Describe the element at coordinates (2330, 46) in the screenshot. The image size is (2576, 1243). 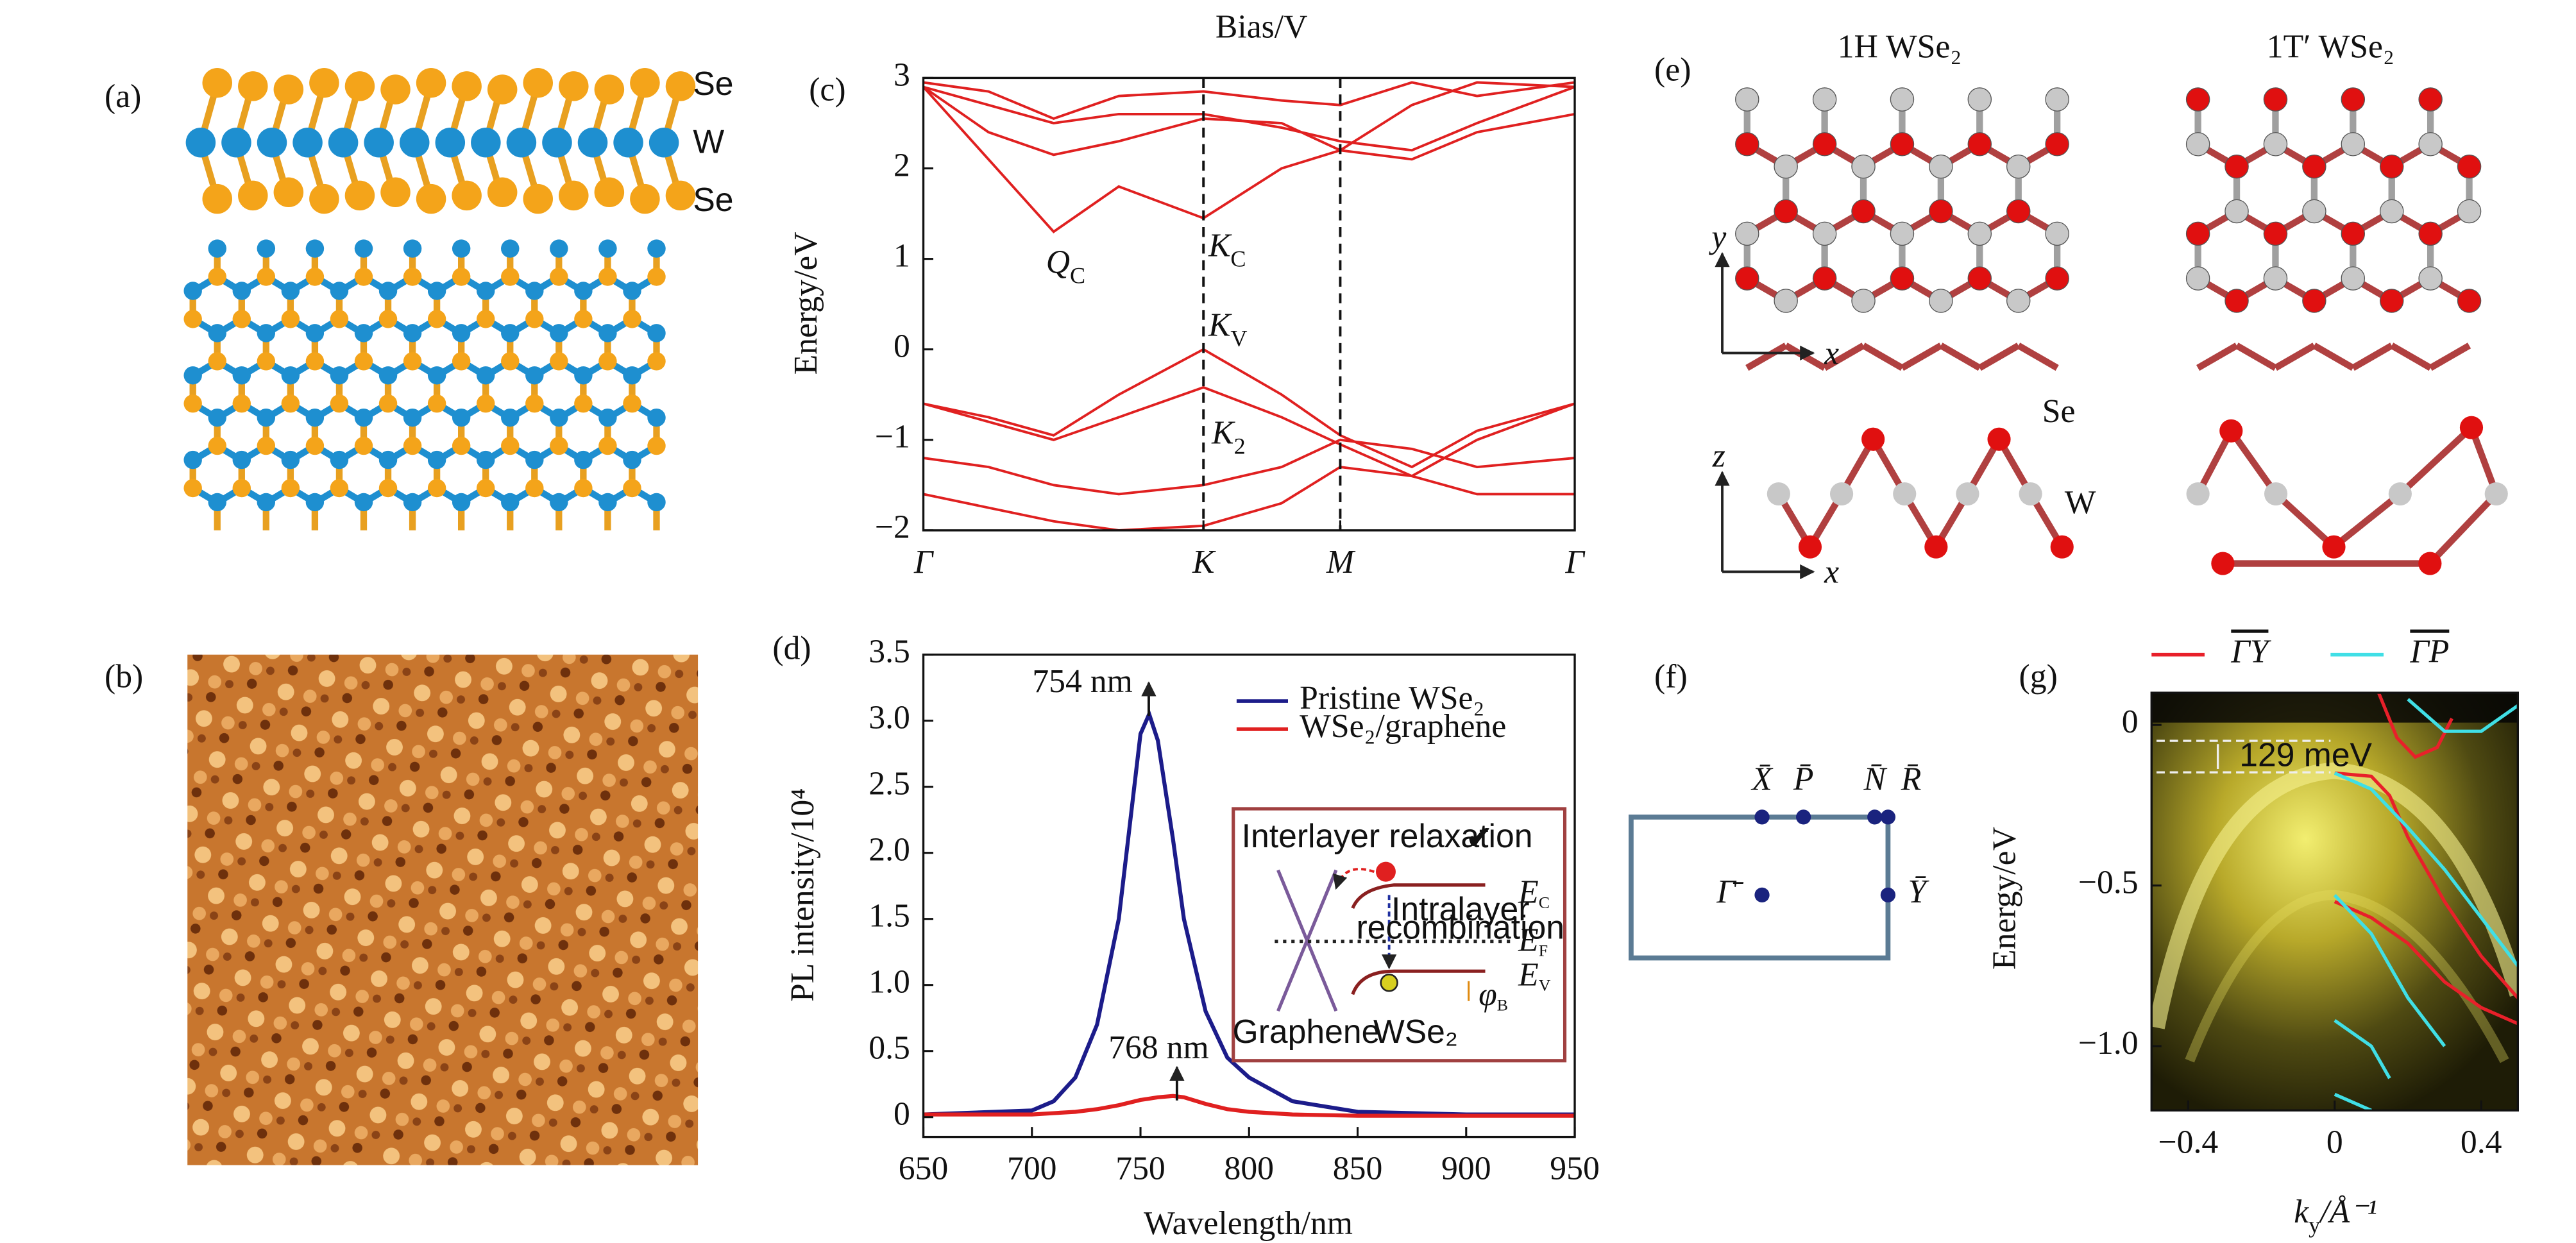
I see `structure-title: 1T′ WSe₂` at that location.